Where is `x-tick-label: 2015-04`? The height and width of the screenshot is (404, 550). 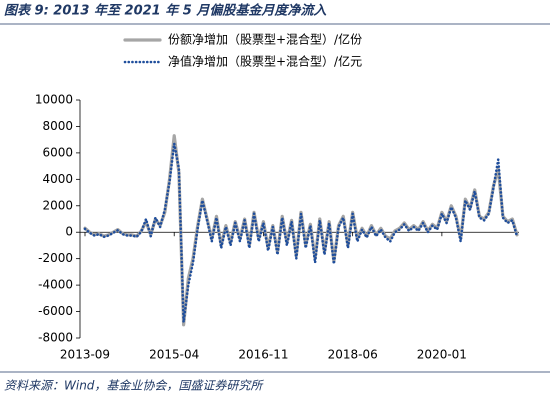
x-tick-label: 2015-04 is located at coordinates (174, 355).